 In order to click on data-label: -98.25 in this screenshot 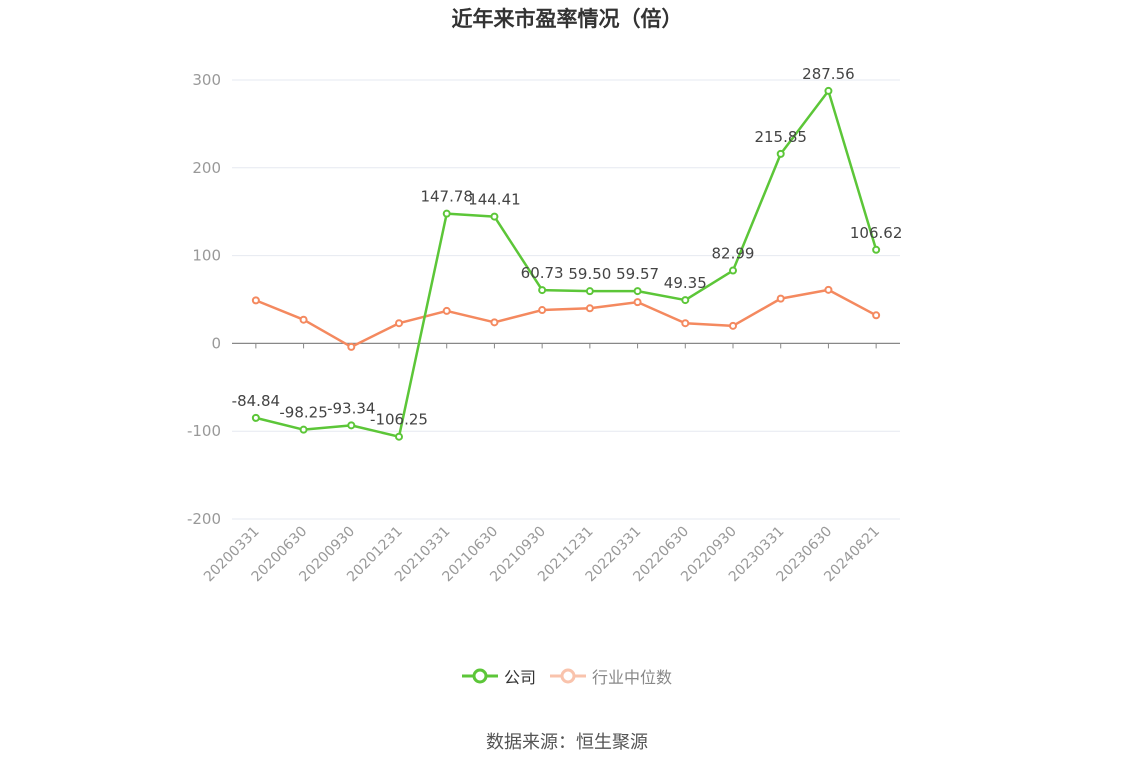, I will do `click(303, 413)`.